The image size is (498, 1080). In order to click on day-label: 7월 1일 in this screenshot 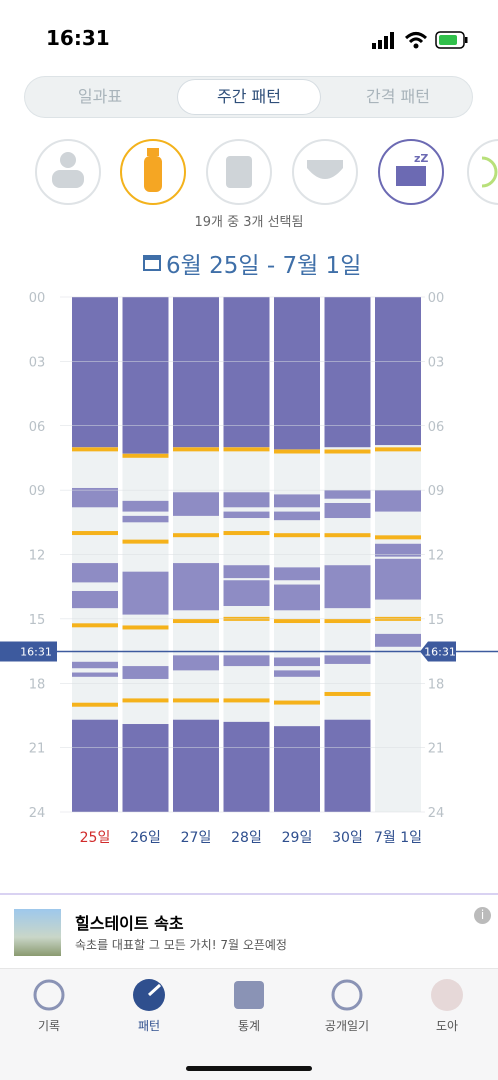, I will do `click(398, 838)`.